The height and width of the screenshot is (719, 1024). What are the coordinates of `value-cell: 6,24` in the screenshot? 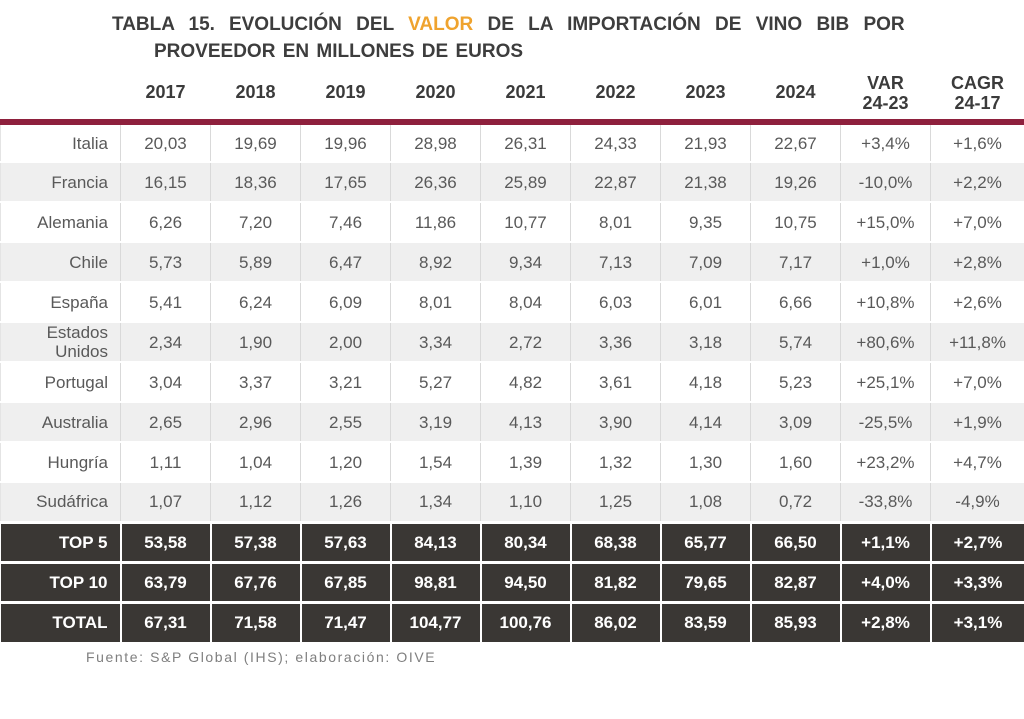 It's located at (256, 302).